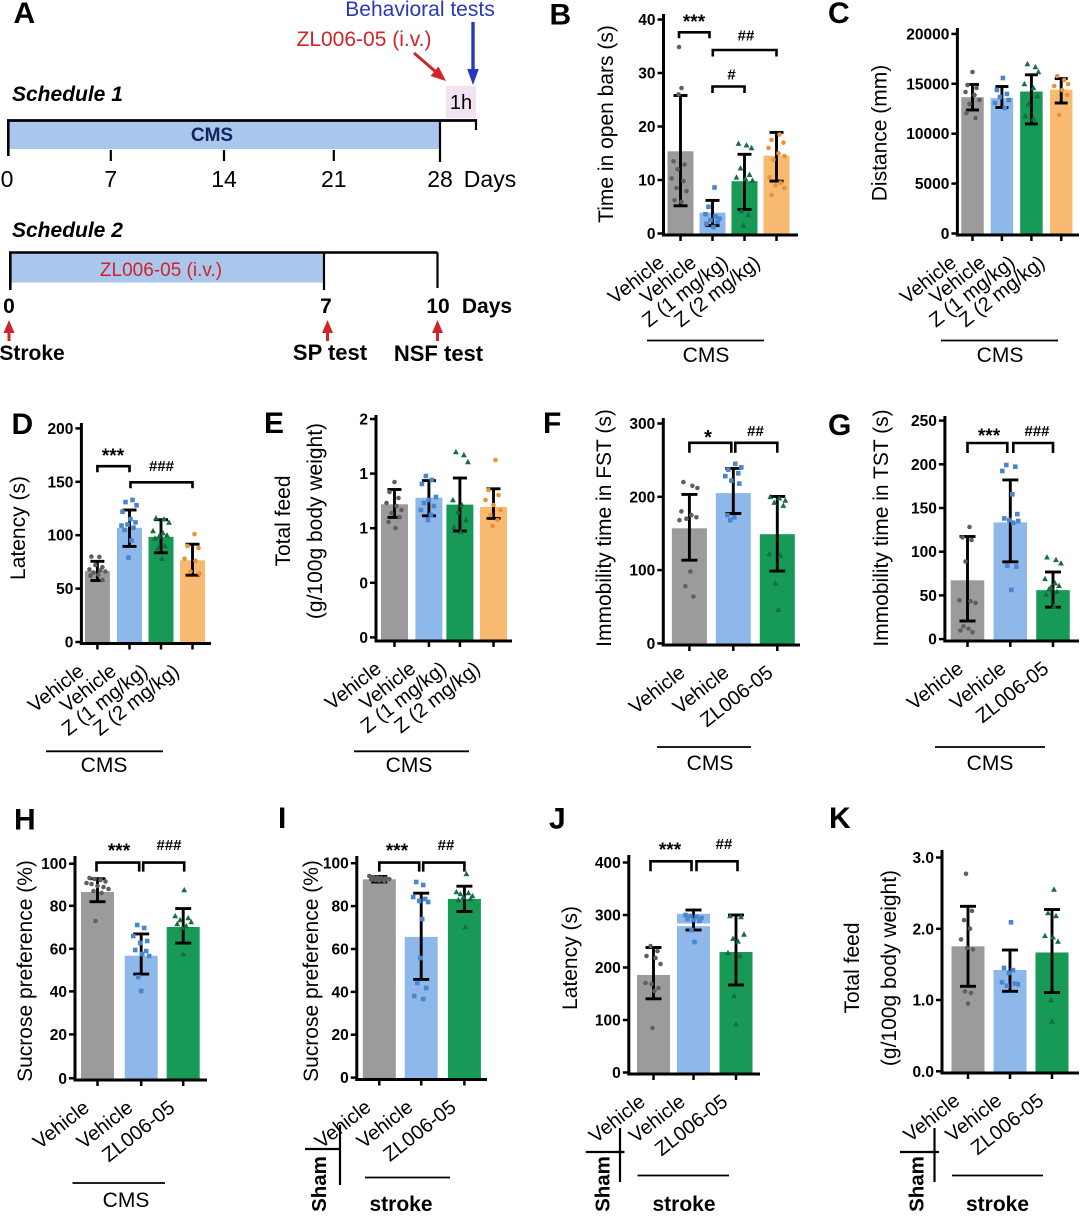 This screenshot has width=1080, height=1217. I want to click on svg-text: 20000, so click(927, 34).